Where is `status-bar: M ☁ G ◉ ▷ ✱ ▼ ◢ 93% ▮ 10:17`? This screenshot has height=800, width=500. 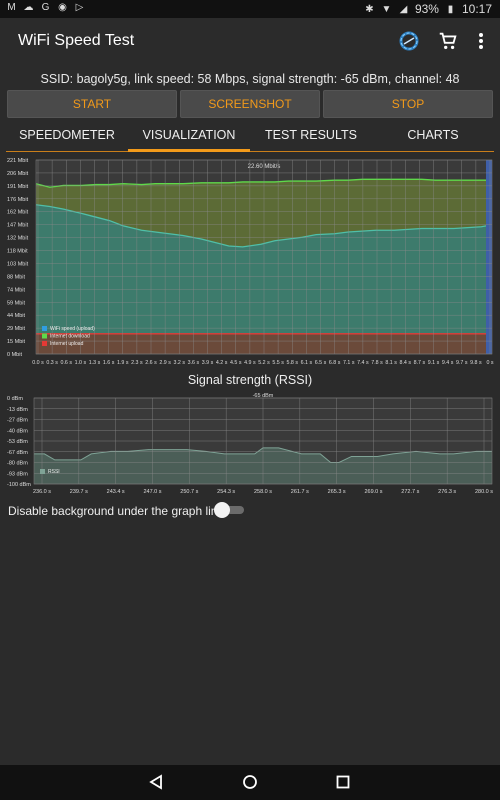 status-bar: M ☁ G ◉ ▷ ✱ ▼ ◢ 93% ▮ 10:17 is located at coordinates (250, 9).